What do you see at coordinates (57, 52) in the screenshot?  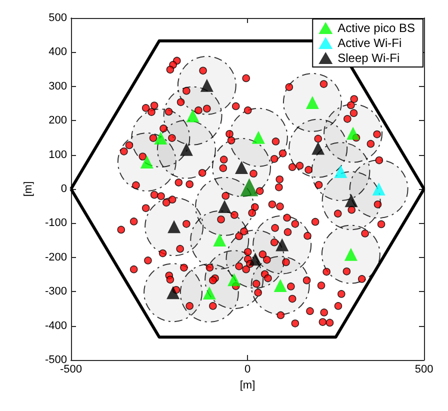 I see `y-tick-label: 400` at bounding box center [57, 52].